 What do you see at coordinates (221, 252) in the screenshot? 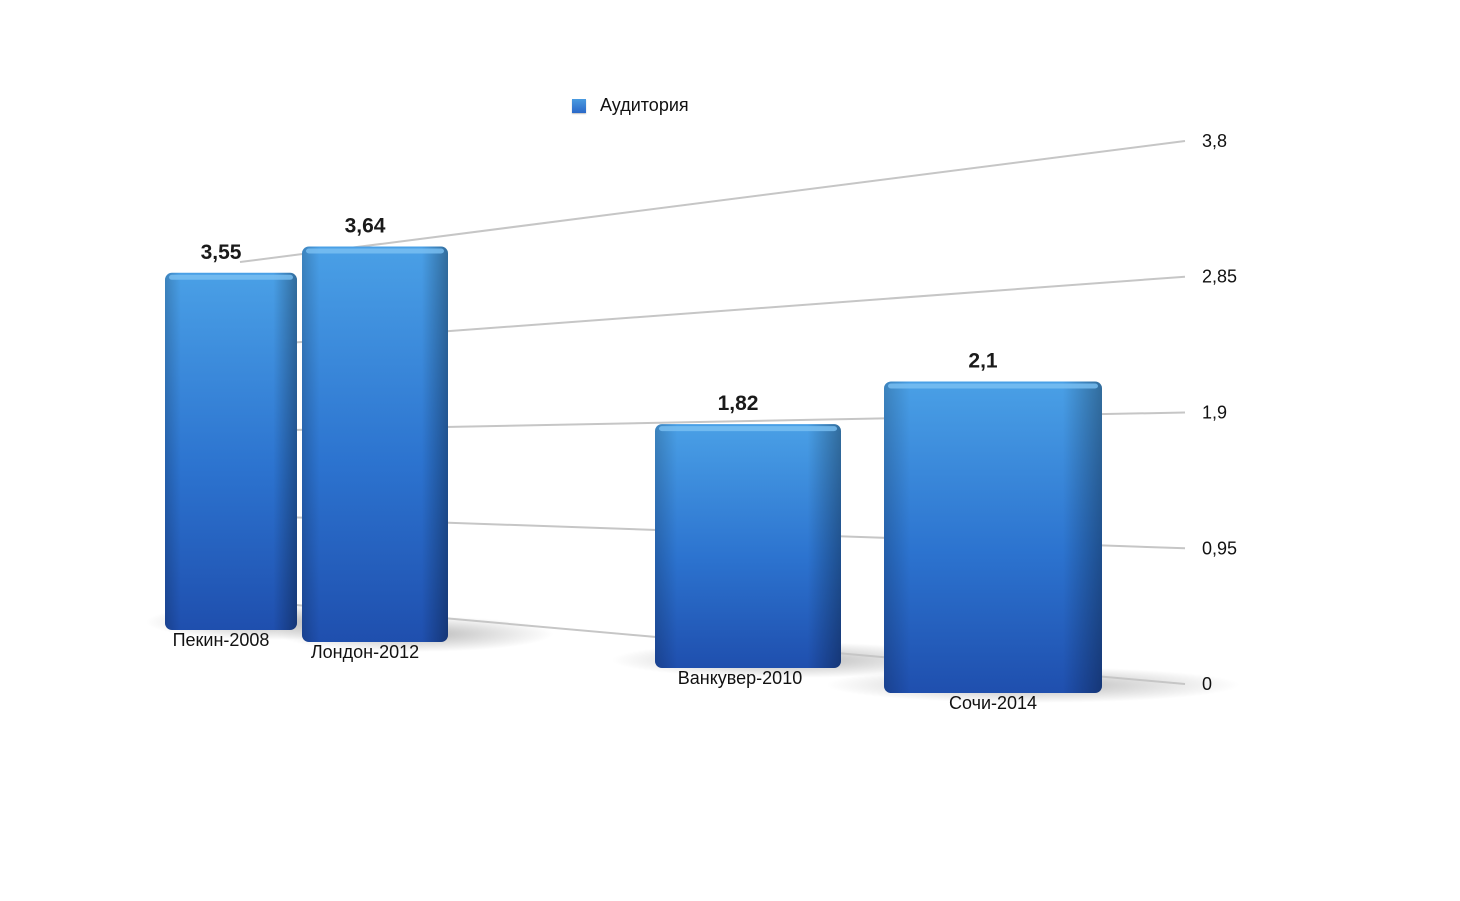
I see `value-label: 3,55` at bounding box center [221, 252].